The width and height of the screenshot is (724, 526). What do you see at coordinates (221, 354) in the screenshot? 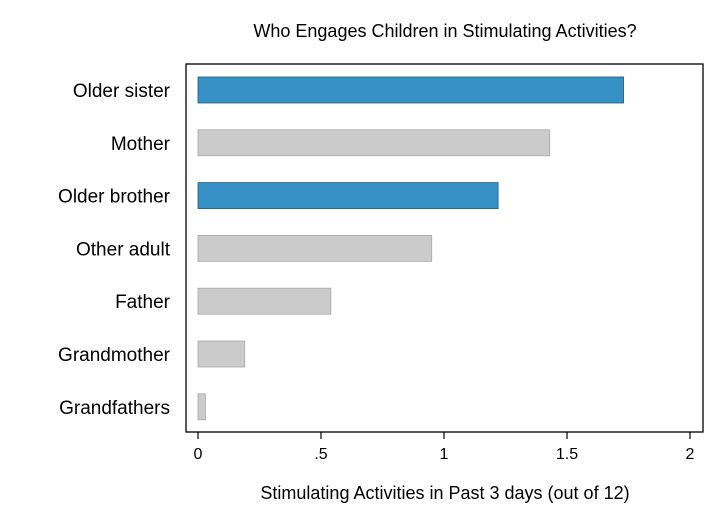
I see `bar-grandmother` at bounding box center [221, 354].